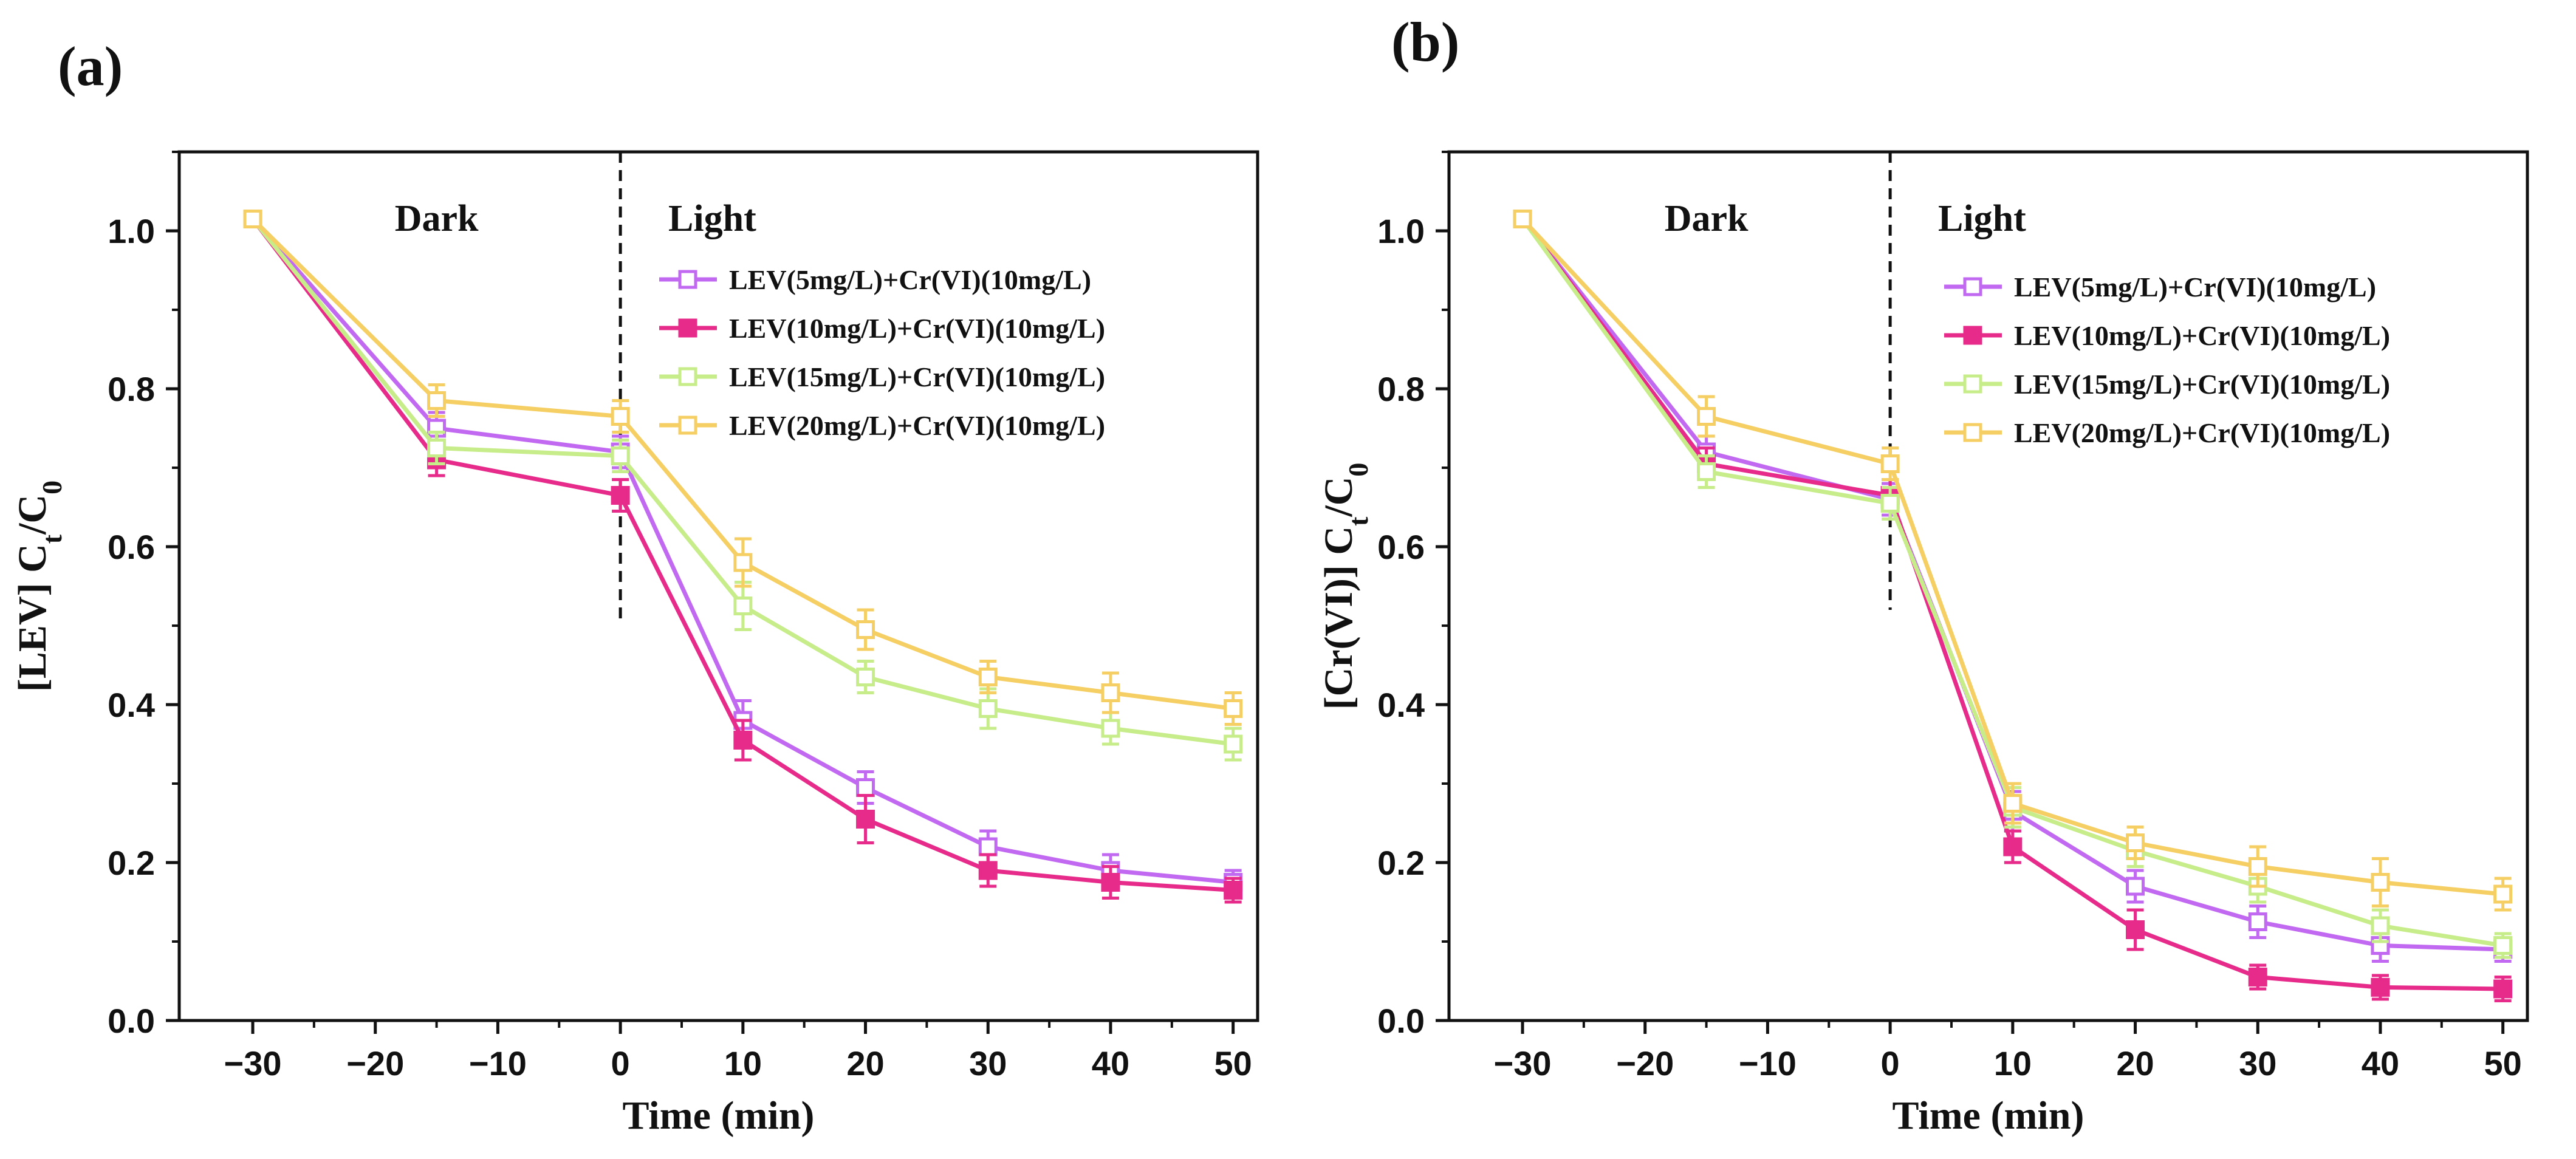 This screenshot has height=1159, width=2576. What do you see at coordinates (2195, 287) in the screenshot?
I see `legend-label: LEV(5mg/L)+Cr(VI)(10mg/L)` at bounding box center [2195, 287].